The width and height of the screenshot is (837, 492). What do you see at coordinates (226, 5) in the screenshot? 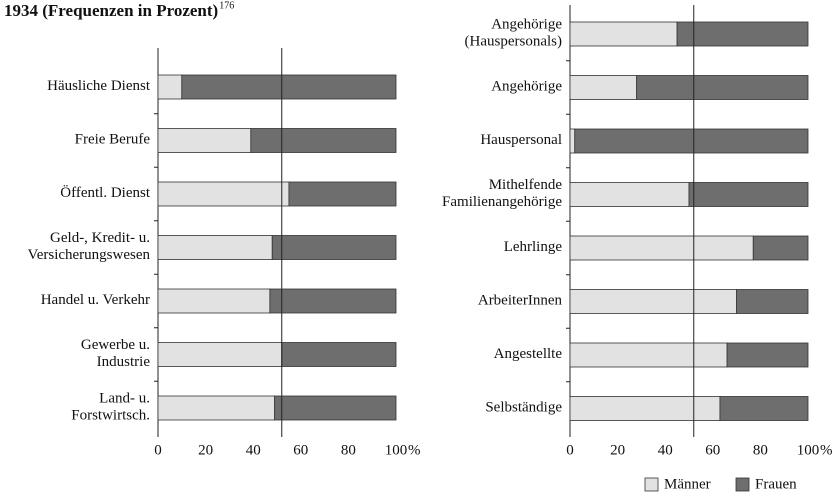
I see `title-note: 176` at bounding box center [226, 5].